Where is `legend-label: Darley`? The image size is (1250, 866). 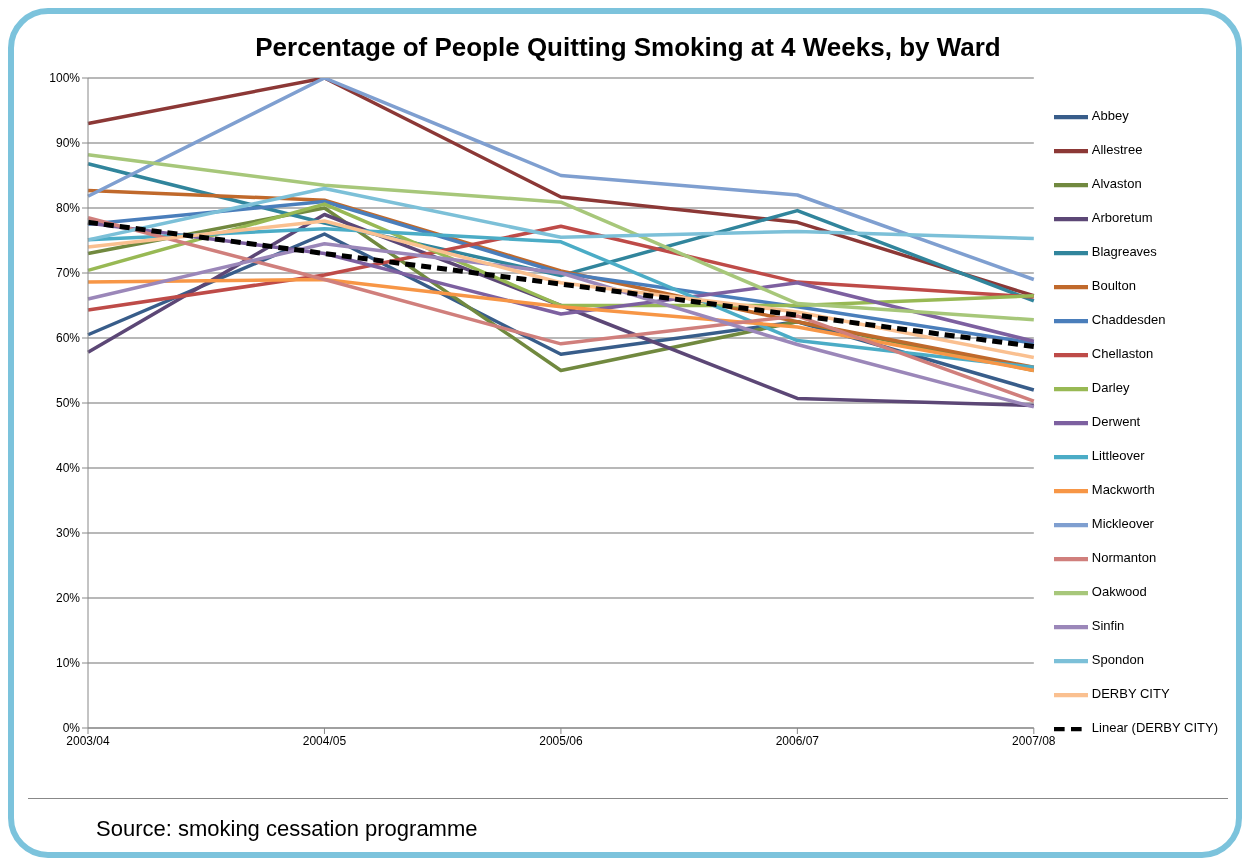
legend-label: Darley is located at coordinates (1110, 388).